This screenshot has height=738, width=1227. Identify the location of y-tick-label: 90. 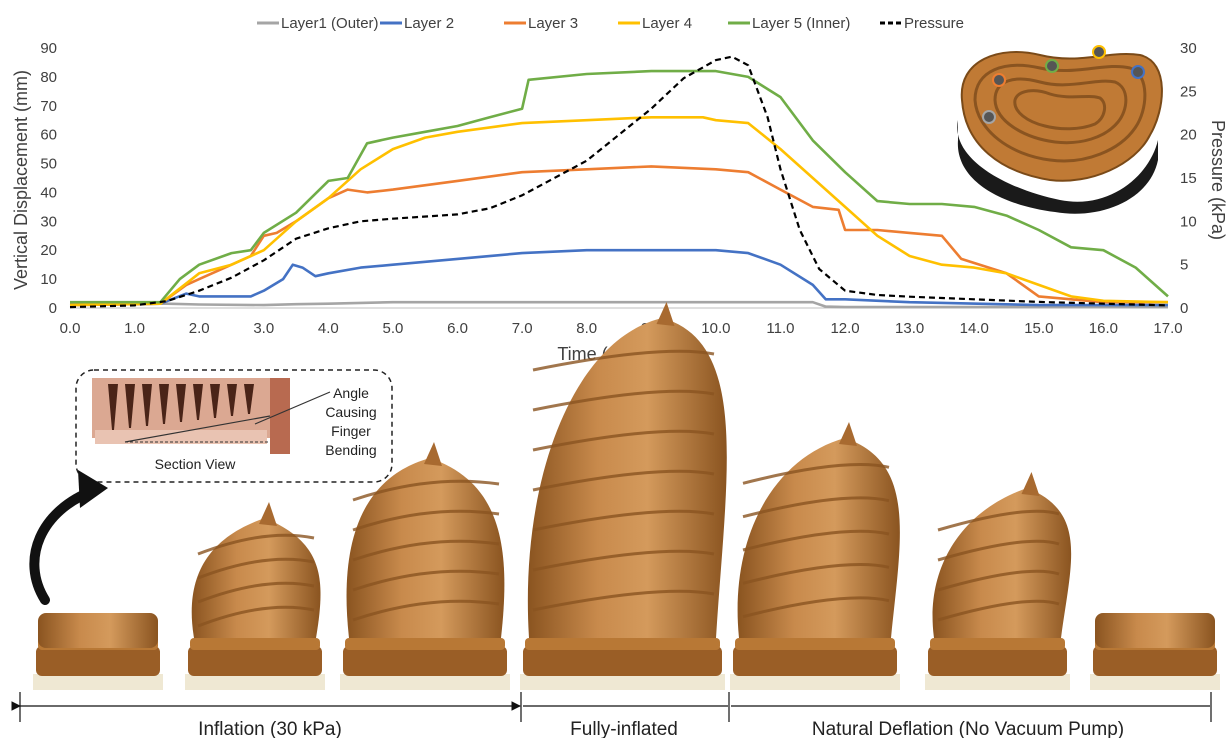
(48, 48).